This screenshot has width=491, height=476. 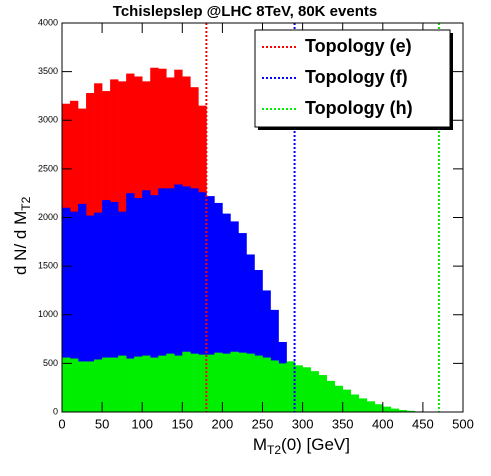 What do you see at coordinates (20, 243) in the screenshot?
I see `y-label-main: d N/ d M` at bounding box center [20, 243].